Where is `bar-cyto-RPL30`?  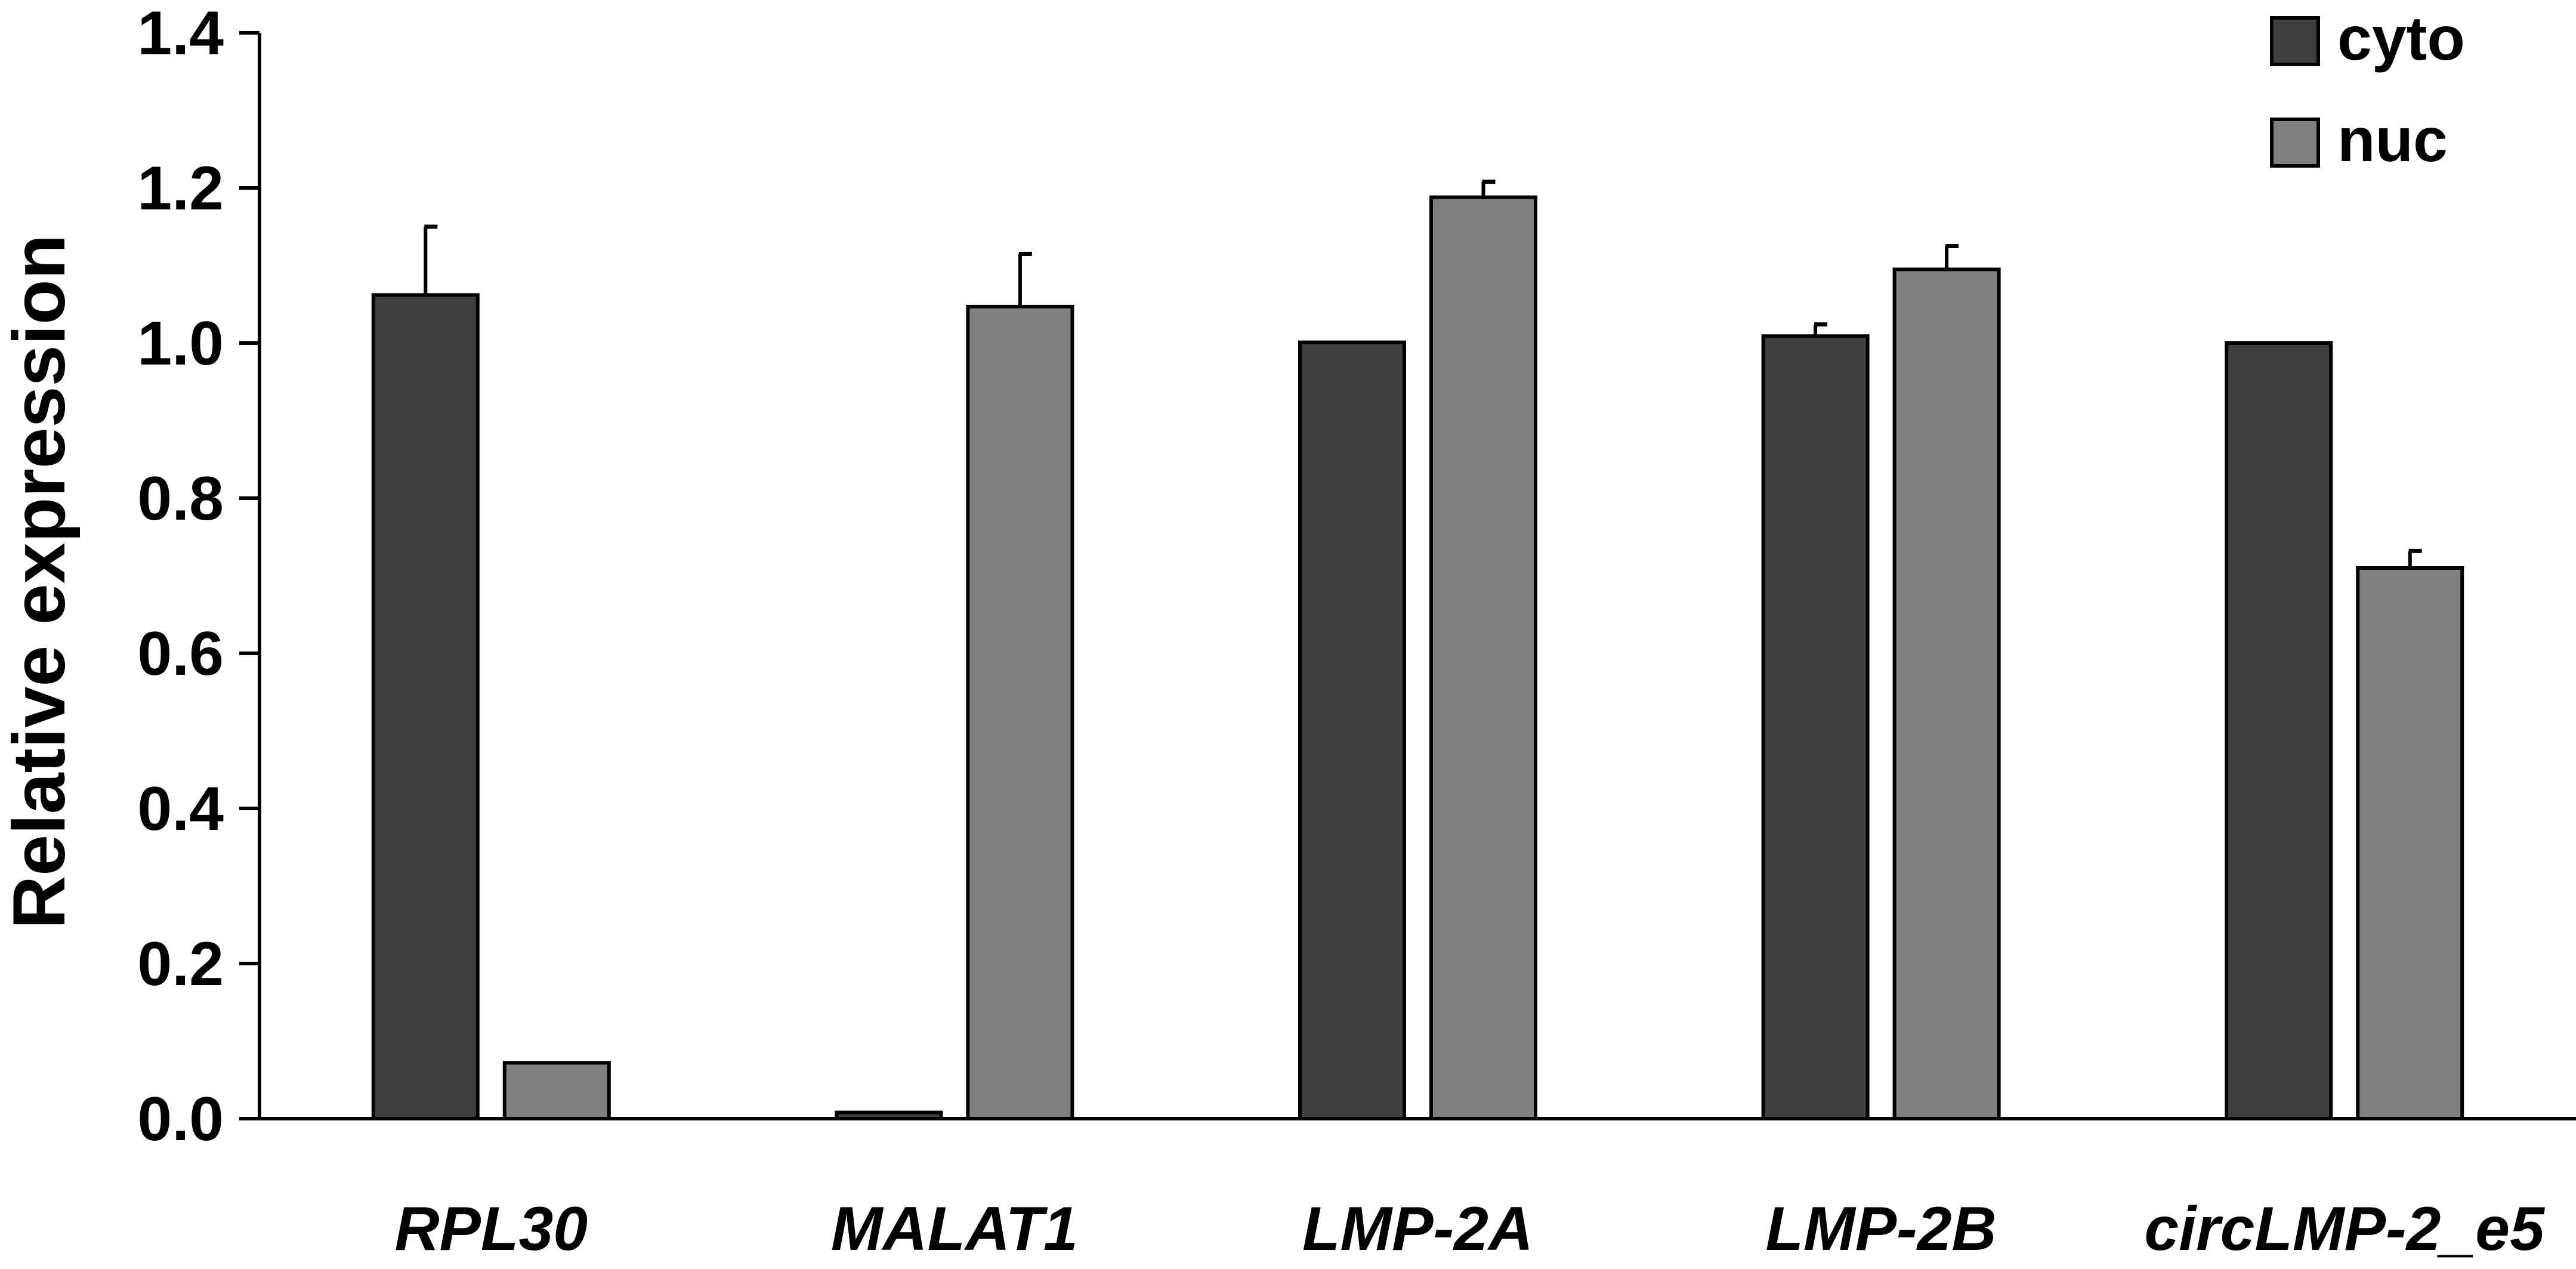 bar-cyto-RPL30 is located at coordinates (425, 706).